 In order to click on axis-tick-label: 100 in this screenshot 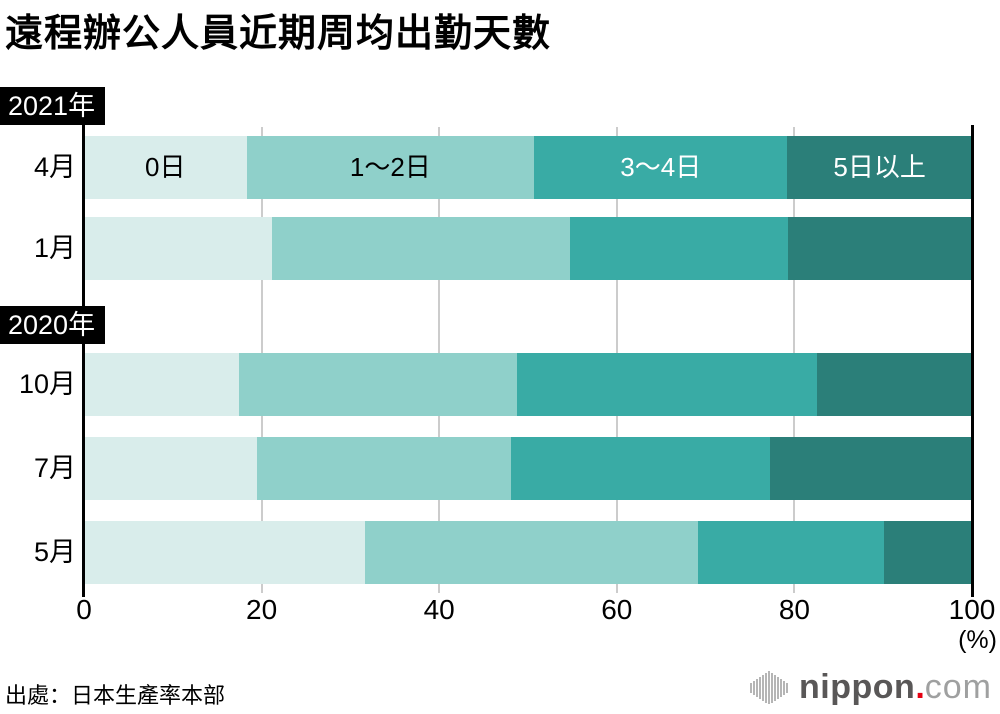, I will do `click(972, 609)`.